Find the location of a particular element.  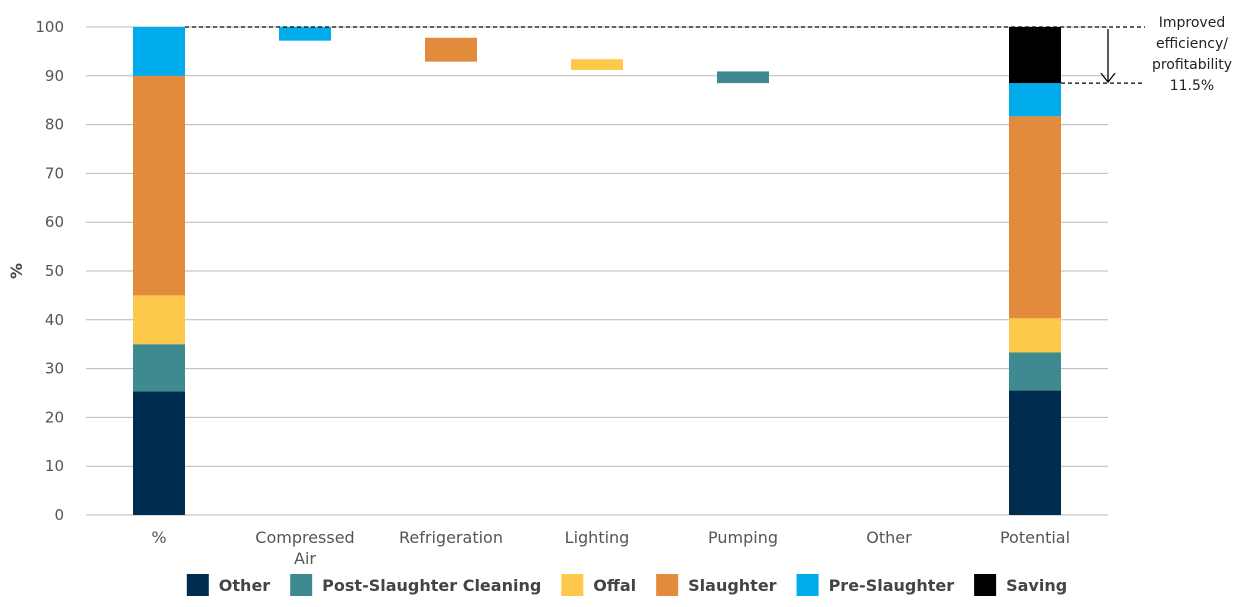

legend-item-other: Other is located at coordinates (228, 585).